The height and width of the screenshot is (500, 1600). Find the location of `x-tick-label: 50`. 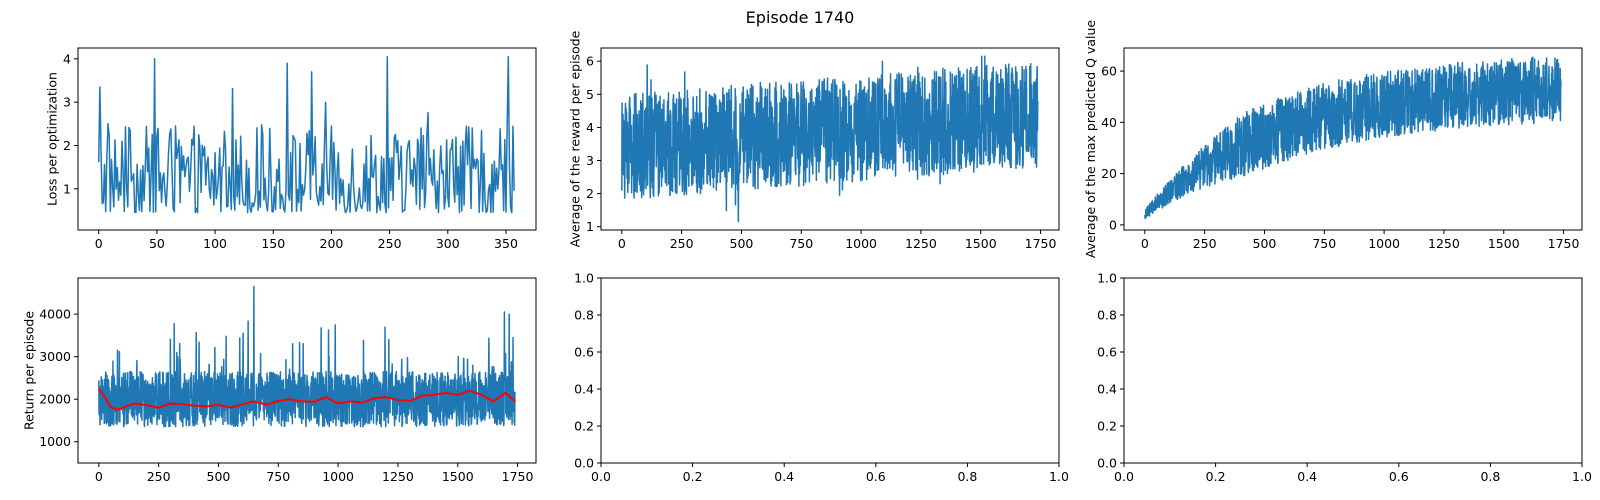

x-tick-label: 50 is located at coordinates (157, 243).